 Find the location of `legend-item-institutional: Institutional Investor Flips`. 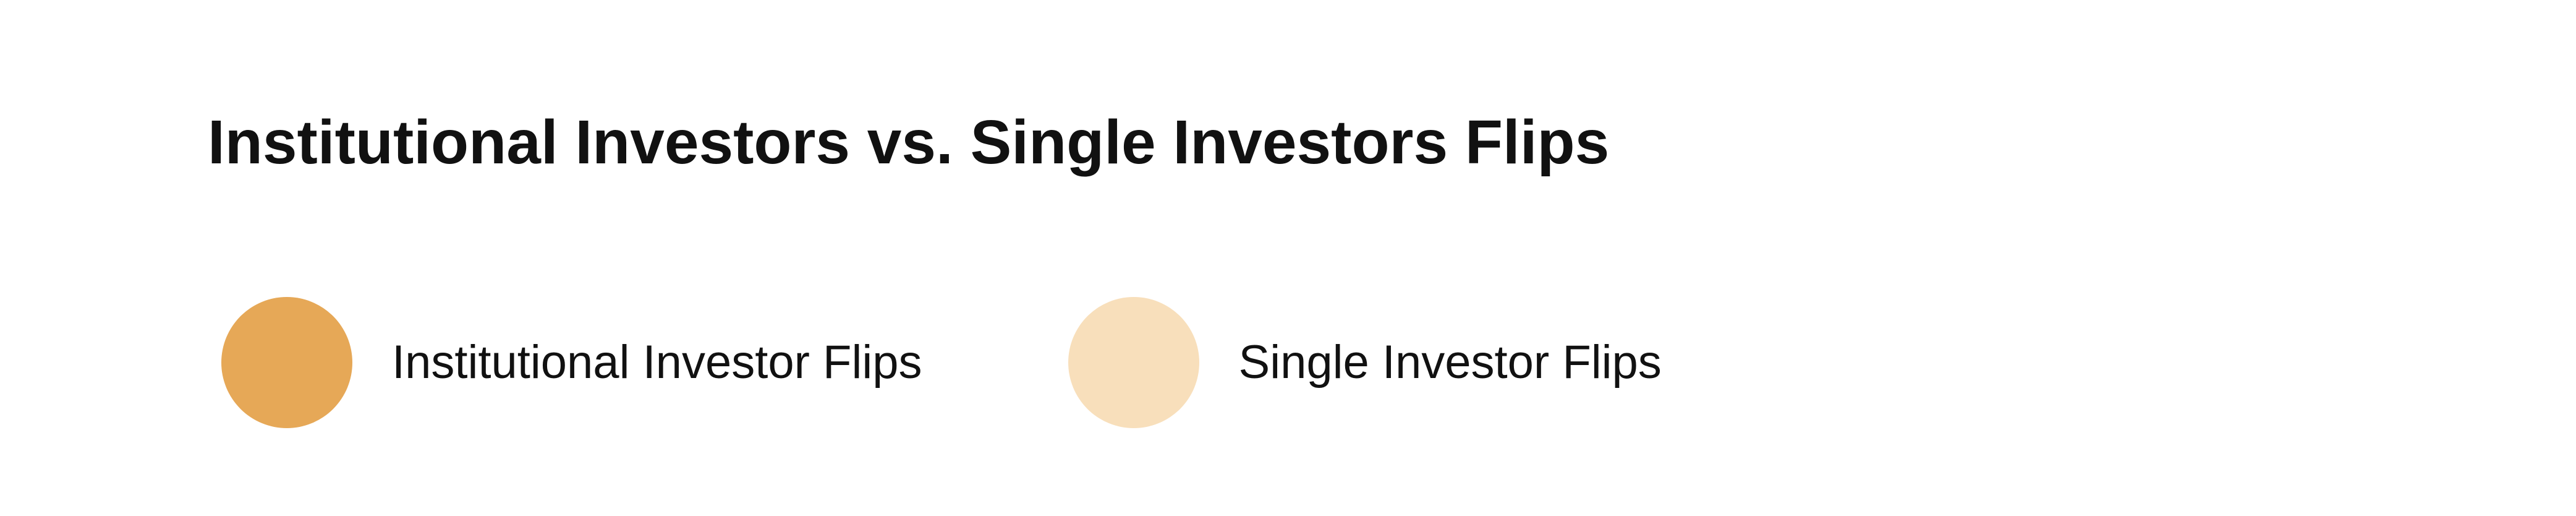

legend-item-institutional: Institutional Investor Flips is located at coordinates (571, 362).